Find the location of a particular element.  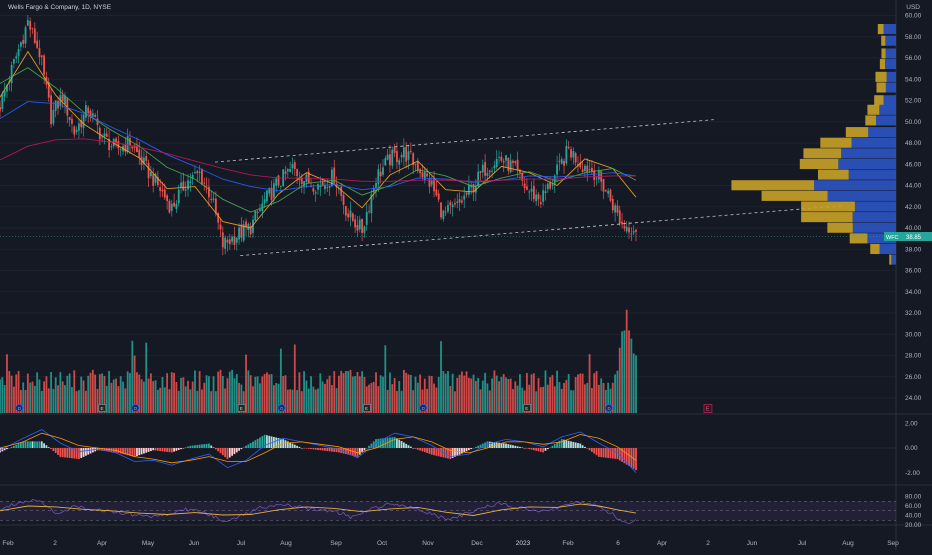

price-axis-tick: 30.00 is located at coordinates (913, 334).